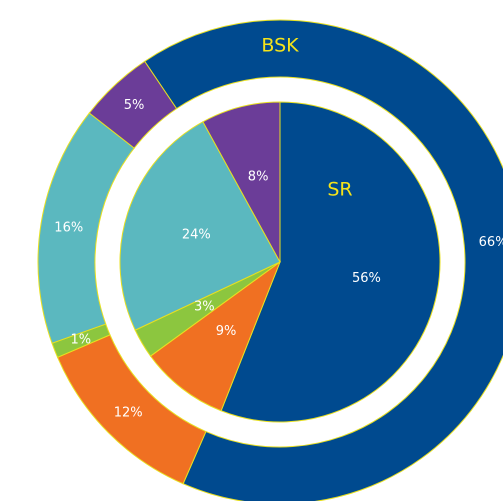 The image size is (503, 501). I want to click on value-label: 9%, so click(226, 331).